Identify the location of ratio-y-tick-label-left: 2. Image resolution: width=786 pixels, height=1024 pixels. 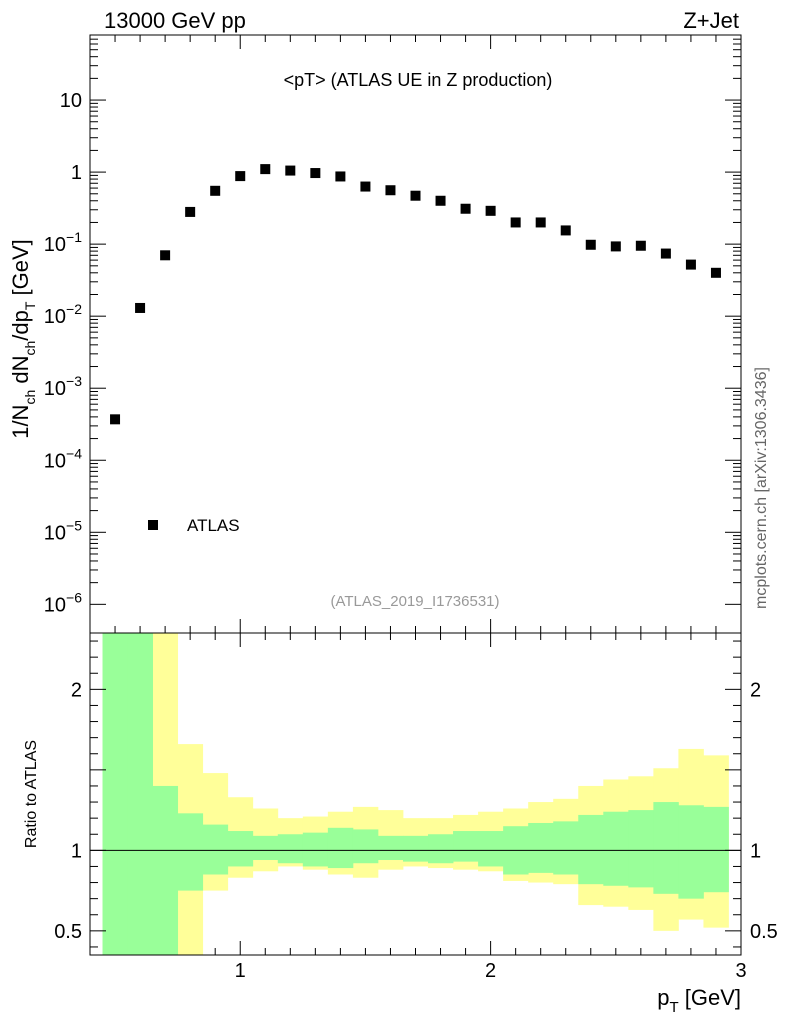
(76, 690).